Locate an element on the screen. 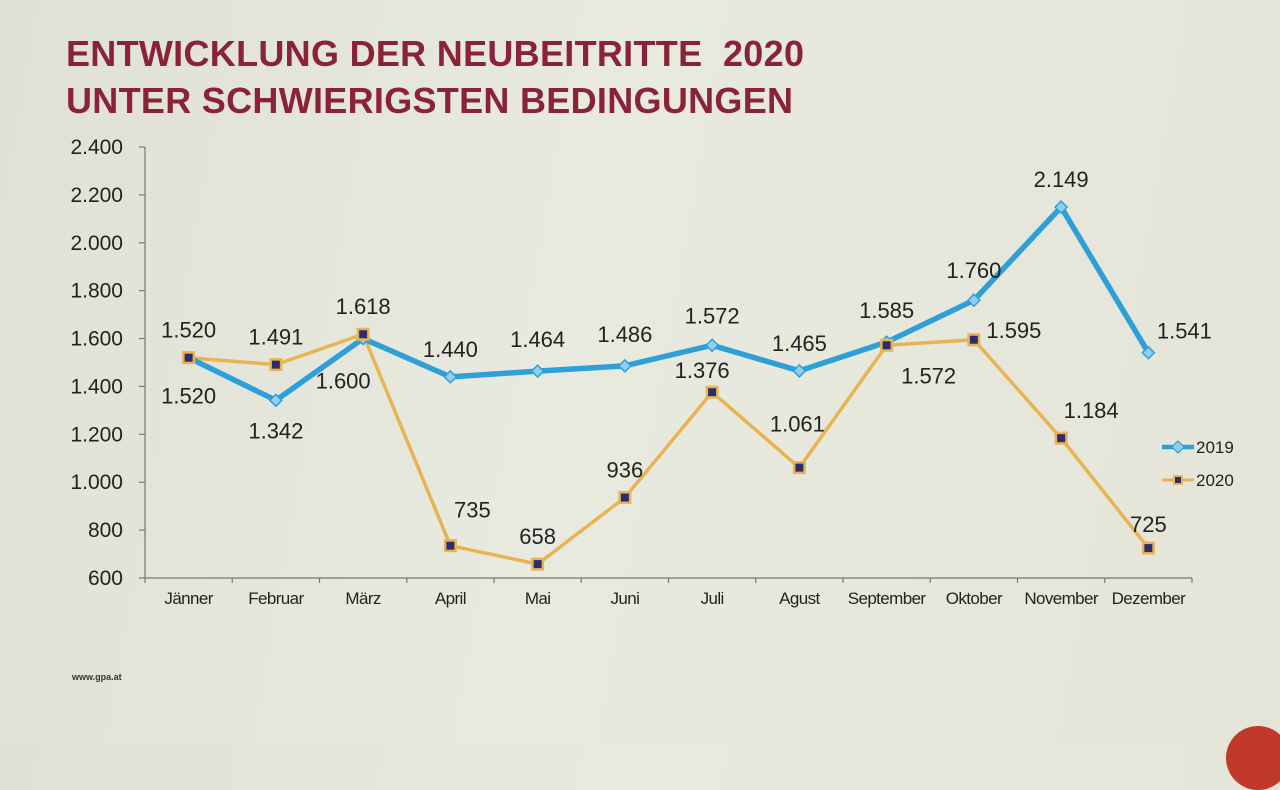 The image size is (1280, 790). y-tick-label: 2.200 is located at coordinates (96, 195).